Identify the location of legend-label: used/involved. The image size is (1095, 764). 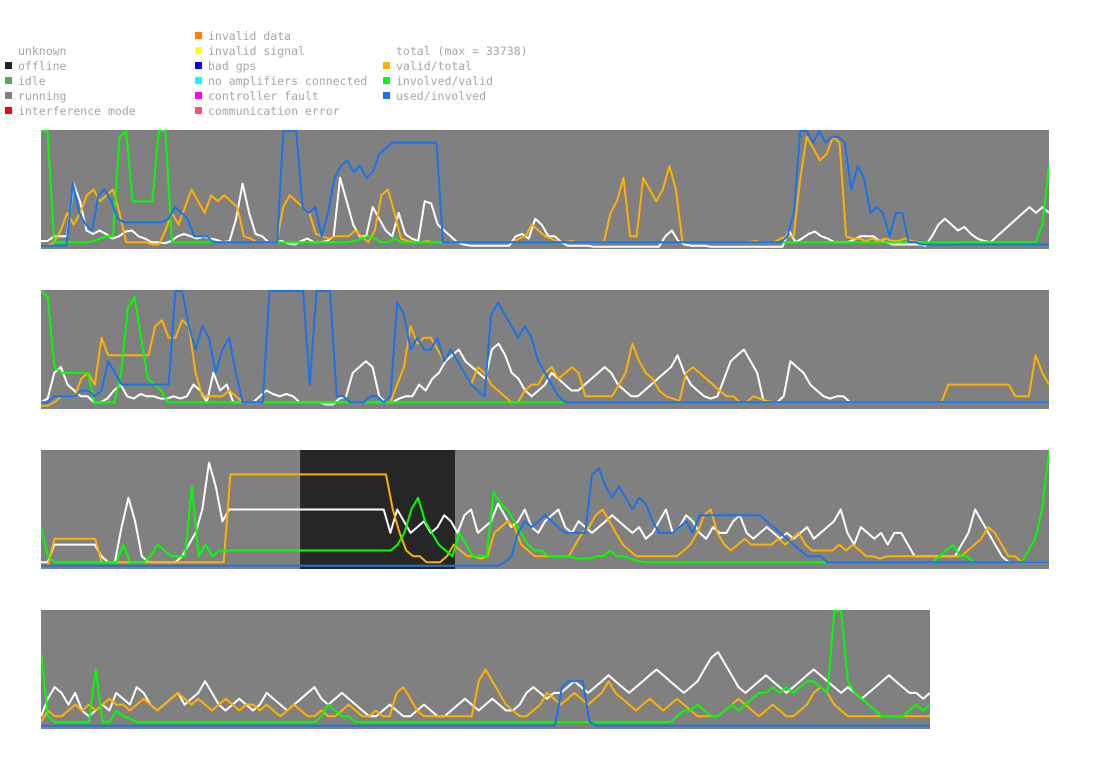
(441, 96).